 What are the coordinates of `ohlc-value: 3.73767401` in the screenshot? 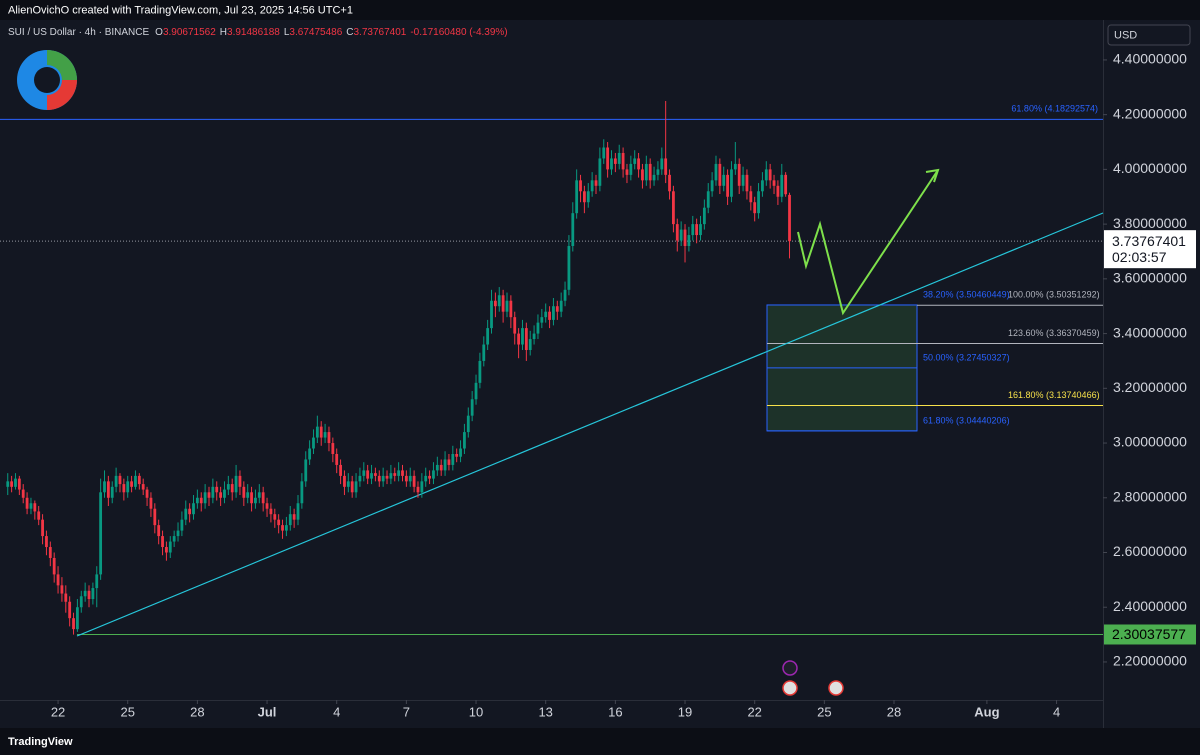 It's located at (380, 32).